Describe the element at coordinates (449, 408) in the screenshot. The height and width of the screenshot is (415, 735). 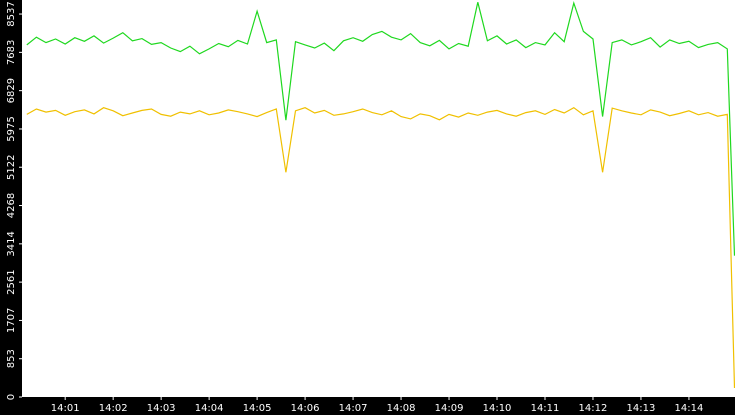
I see `x-tick-label: 14:09` at that location.